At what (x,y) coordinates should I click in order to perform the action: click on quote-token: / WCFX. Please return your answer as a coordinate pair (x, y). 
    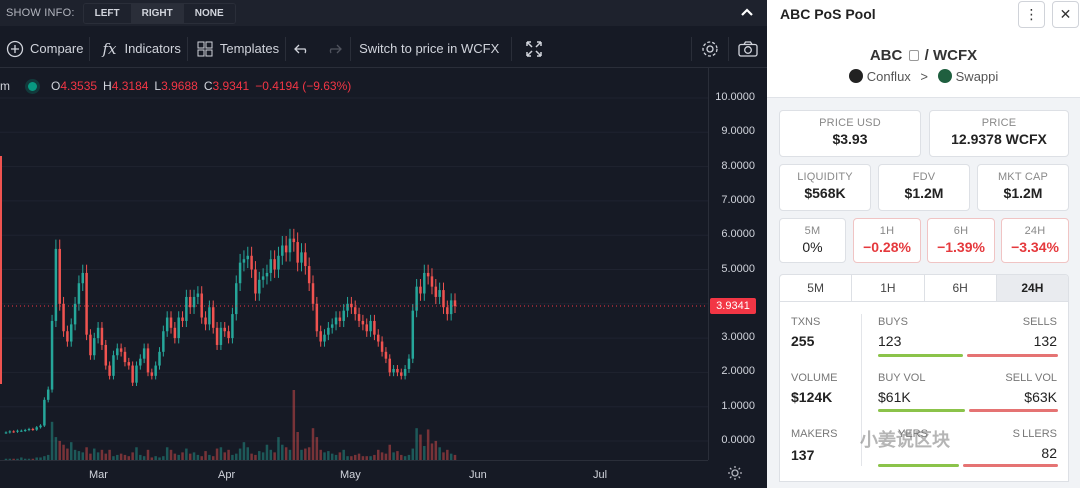
    Looking at the image, I should click on (951, 55).